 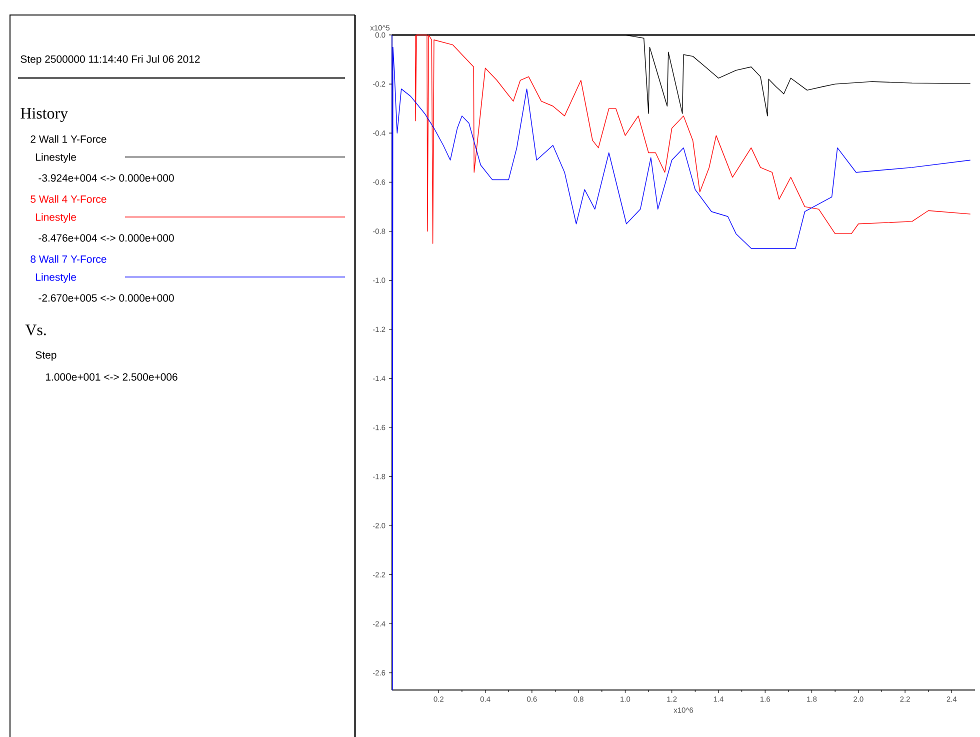 What do you see at coordinates (35, 330) in the screenshot?
I see `text: Vs.` at bounding box center [35, 330].